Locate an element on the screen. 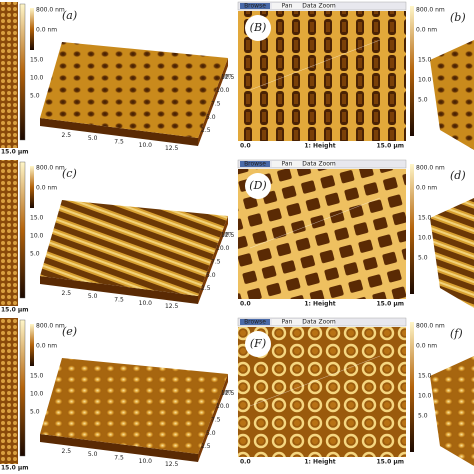 This screenshot has height=474, width=474. panel-label: (B) is located at coordinates (258, 27).